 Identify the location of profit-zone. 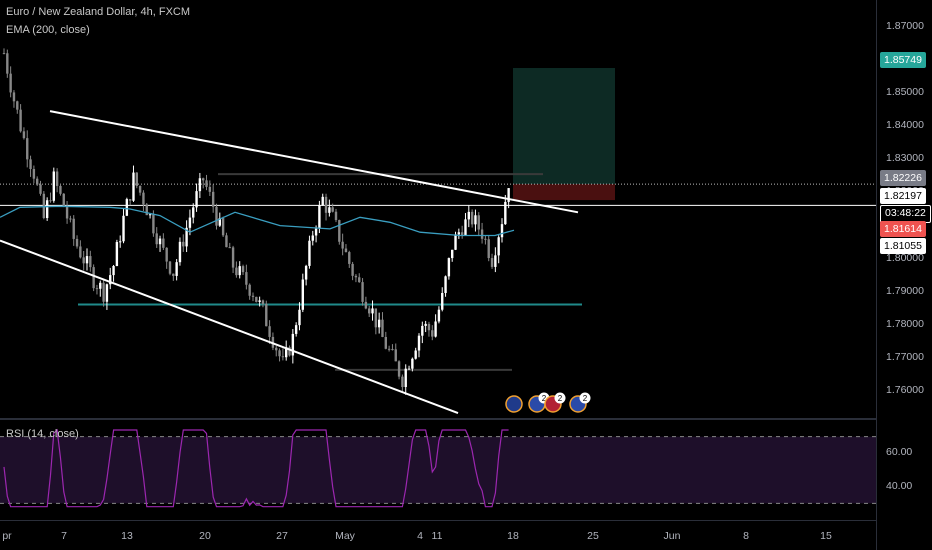
(564, 126).